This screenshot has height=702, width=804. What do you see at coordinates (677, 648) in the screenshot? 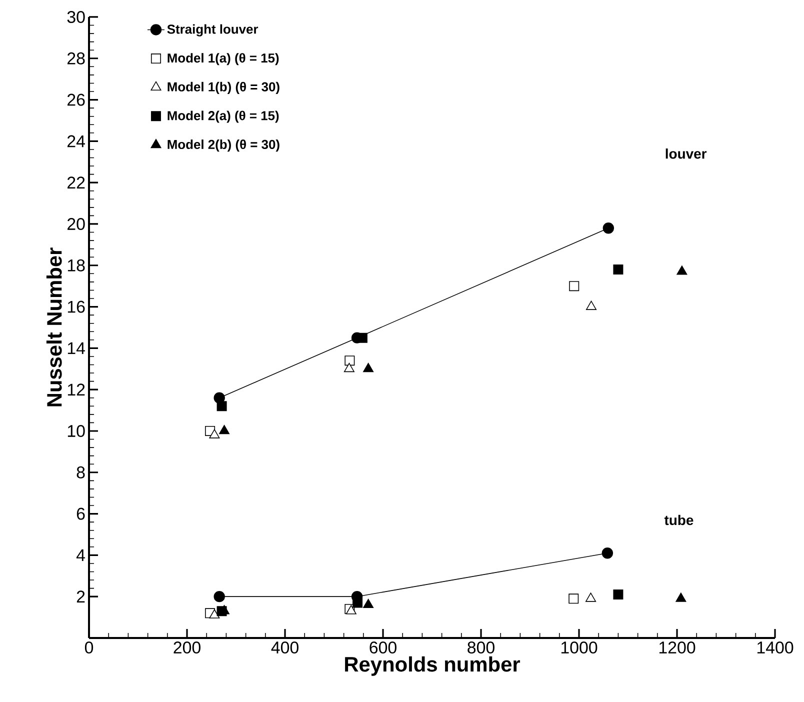
I see `x-tick-label: 1200` at bounding box center [677, 648].